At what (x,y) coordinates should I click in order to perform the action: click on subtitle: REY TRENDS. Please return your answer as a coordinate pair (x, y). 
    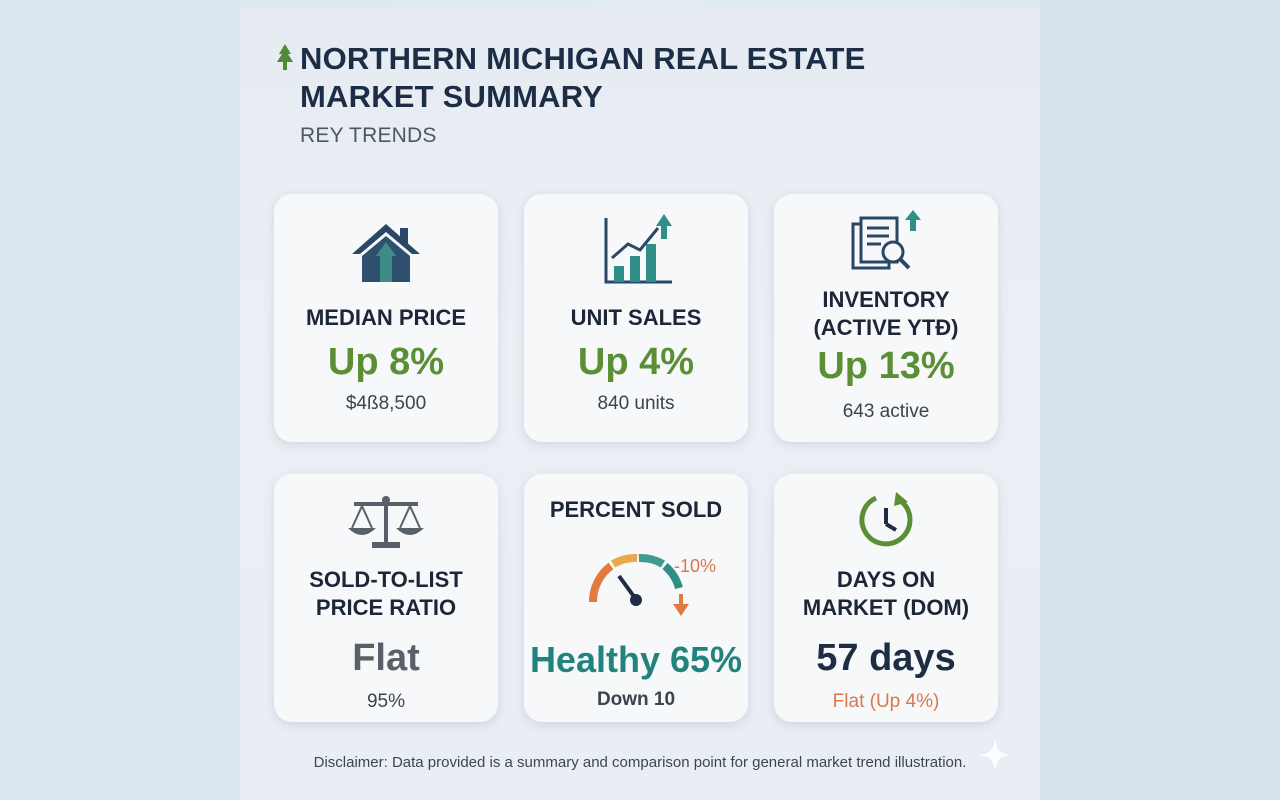
    Looking at the image, I should click on (368, 135).